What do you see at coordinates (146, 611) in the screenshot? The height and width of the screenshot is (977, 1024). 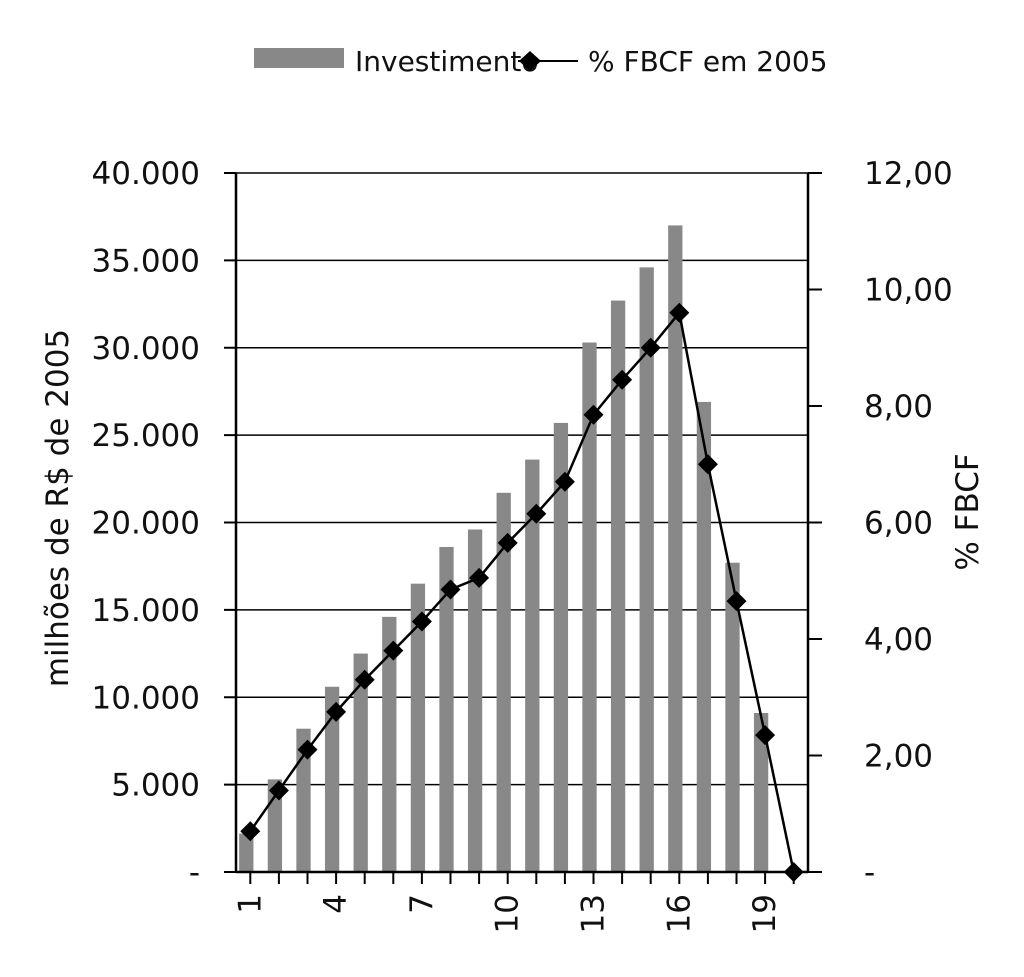 I see `left-tick-label: 15.000` at bounding box center [146, 611].